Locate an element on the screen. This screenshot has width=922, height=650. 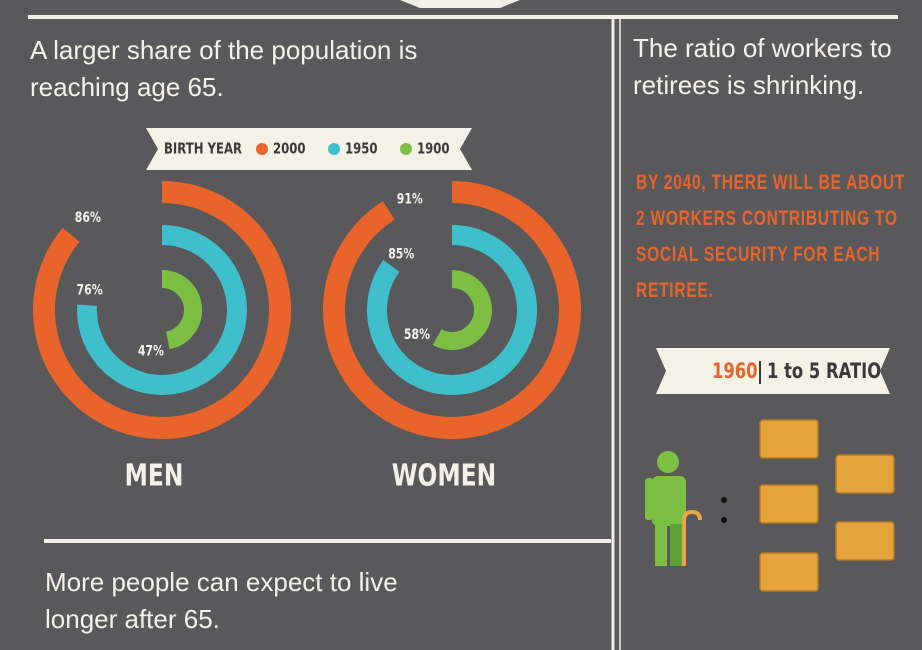
value-label: 86% is located at coordinates (88, 217).